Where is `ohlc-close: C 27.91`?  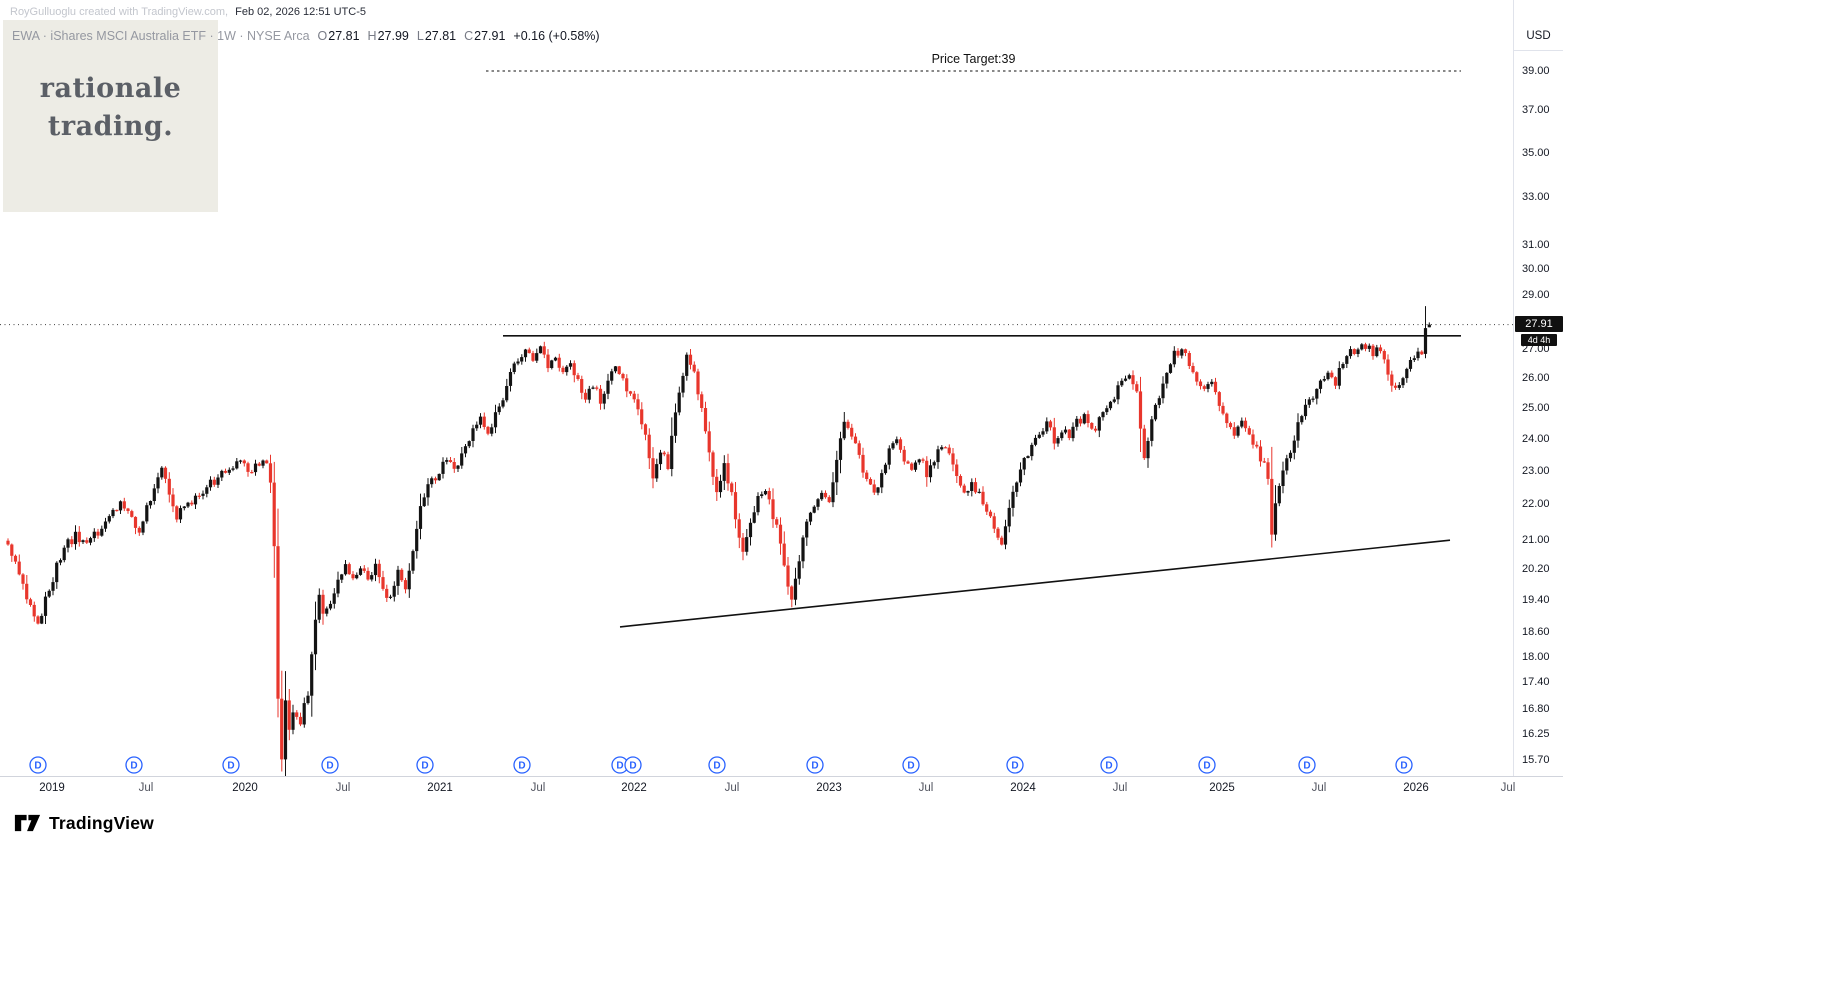
ohlc-close: C 27.91 is located at coordinates (484, 36).